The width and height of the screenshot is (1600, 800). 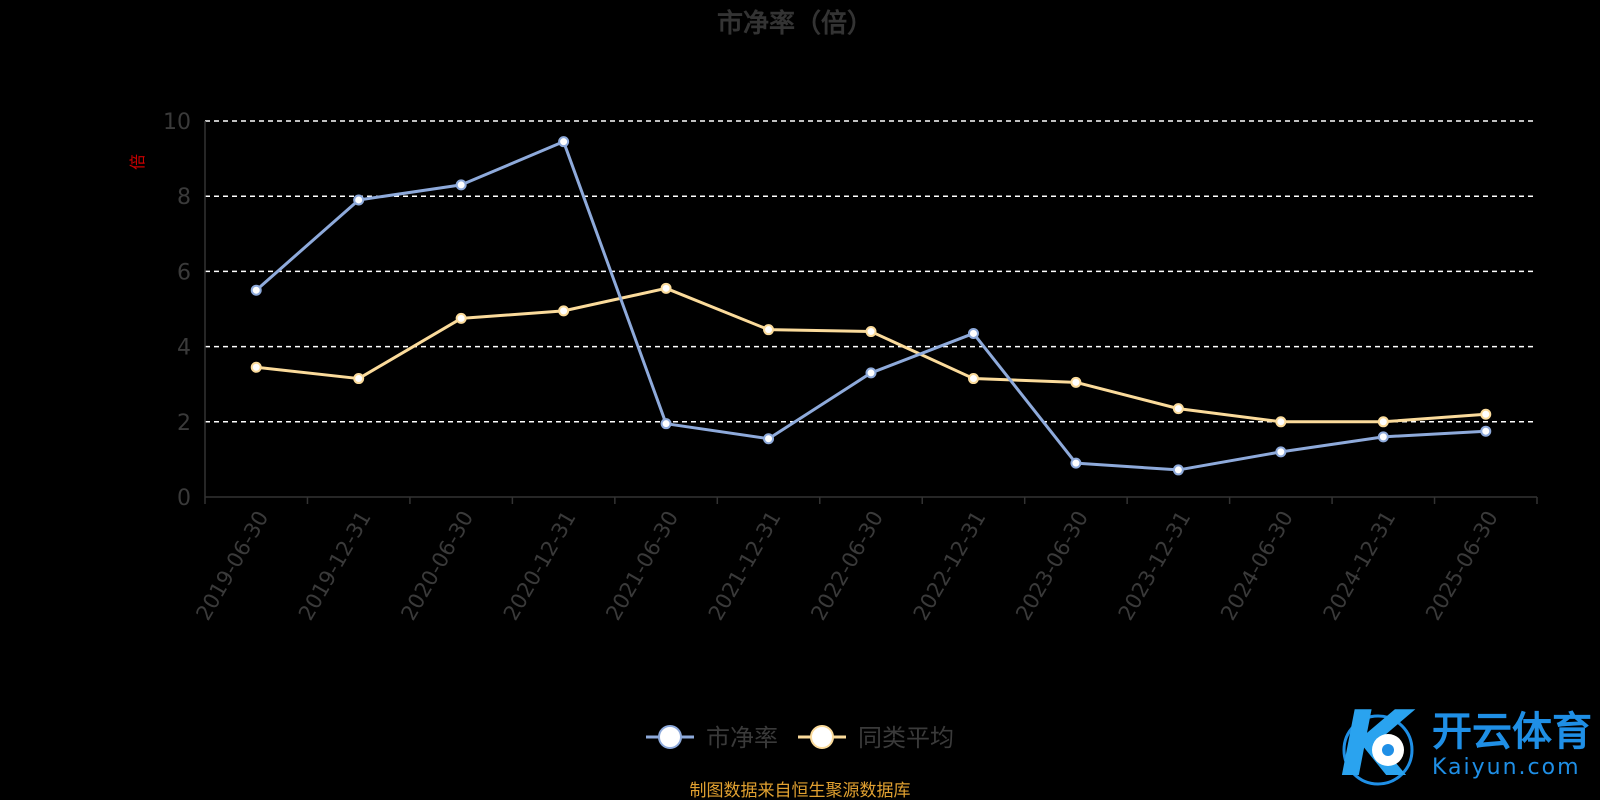 I want to click on series-line, so click(x=871, y=355).